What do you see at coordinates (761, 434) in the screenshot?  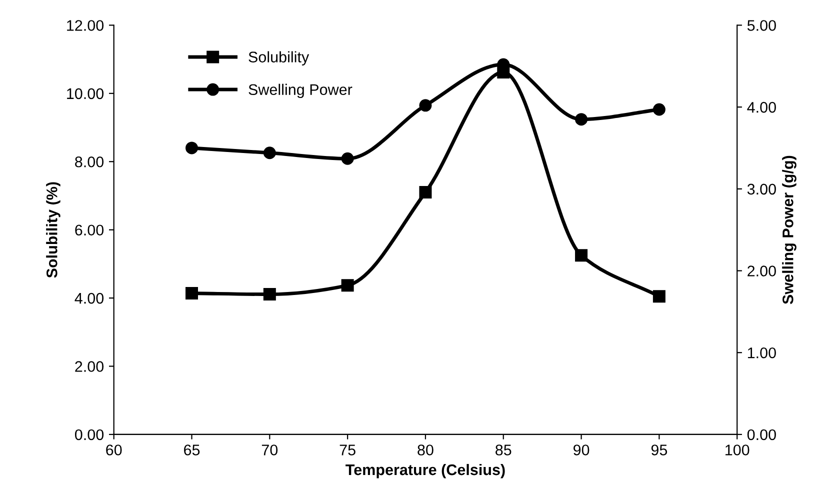 I see `y2-tick-label: 0.00` at bounding box center [761, 434].